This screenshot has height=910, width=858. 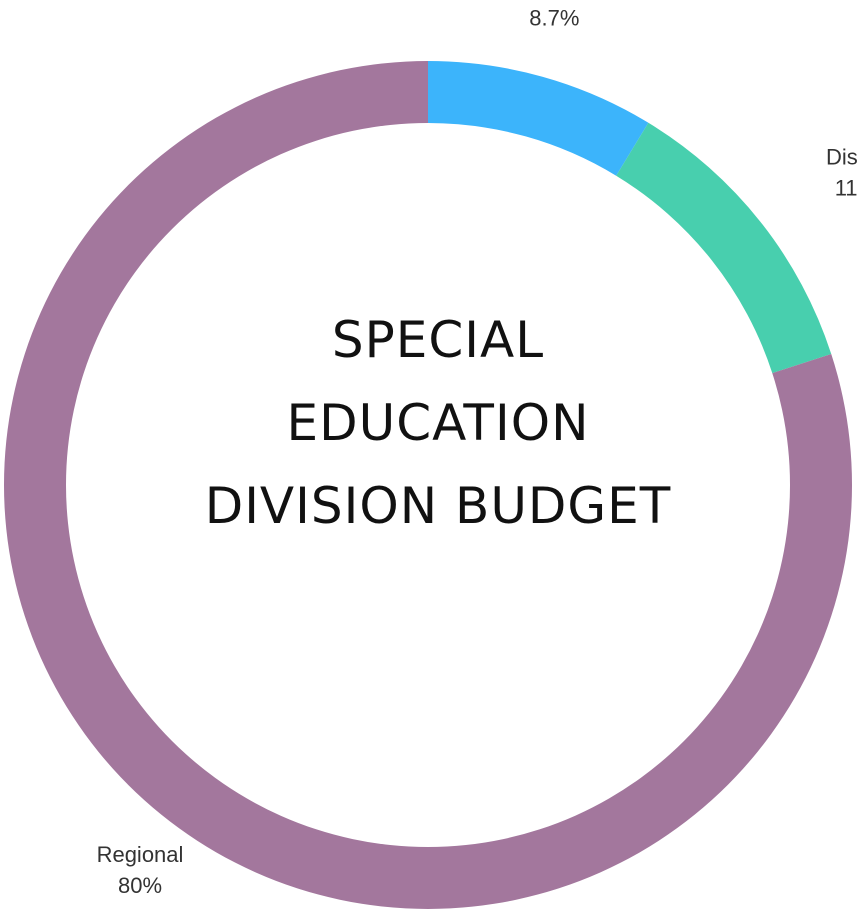 I want to click on slice-label-name-districts: Districts, so click(x=842, y=157).